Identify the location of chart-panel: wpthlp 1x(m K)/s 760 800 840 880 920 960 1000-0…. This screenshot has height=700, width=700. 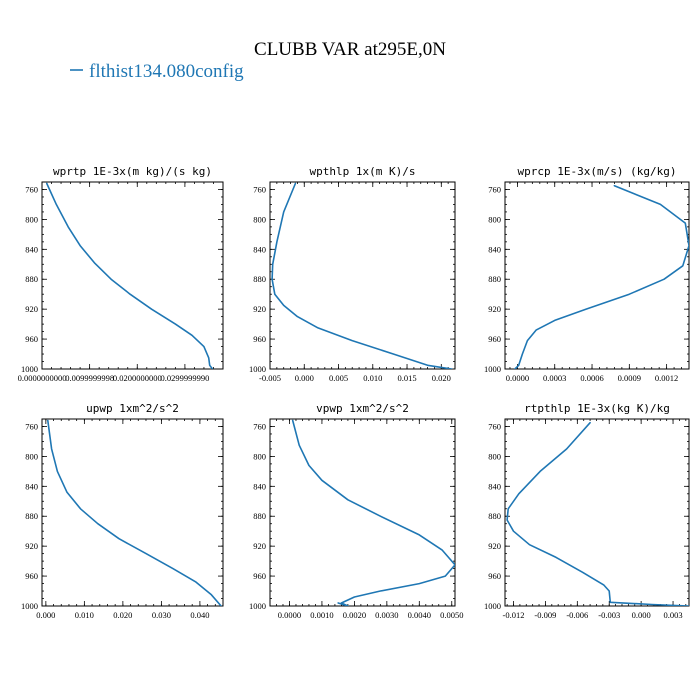
(352, 274).